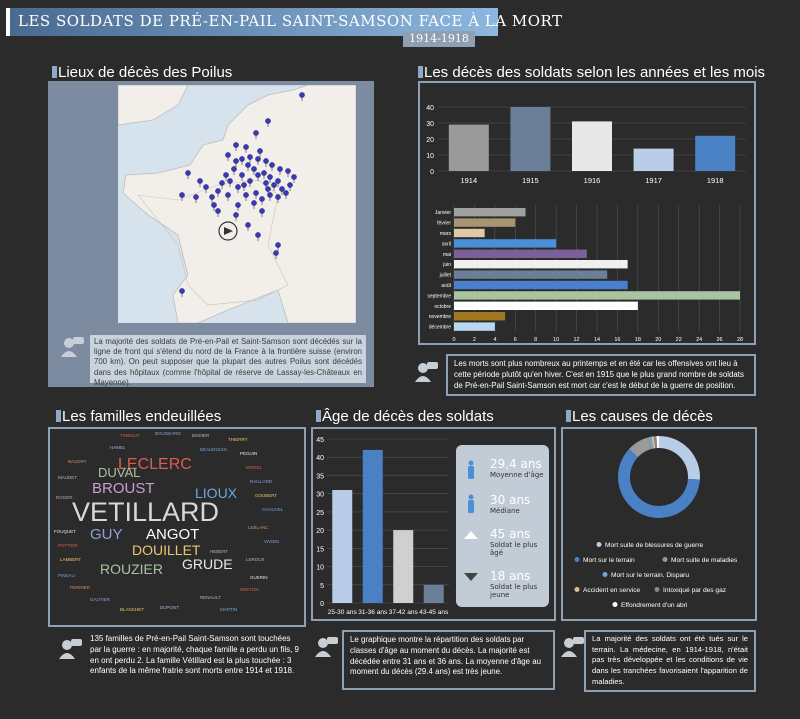 The height and width of the screenshot is (719, 800). What do you see at coordinates (420, 72) in the screenshot?
I see `title-marker-icon` at bounding box center [420, 72].